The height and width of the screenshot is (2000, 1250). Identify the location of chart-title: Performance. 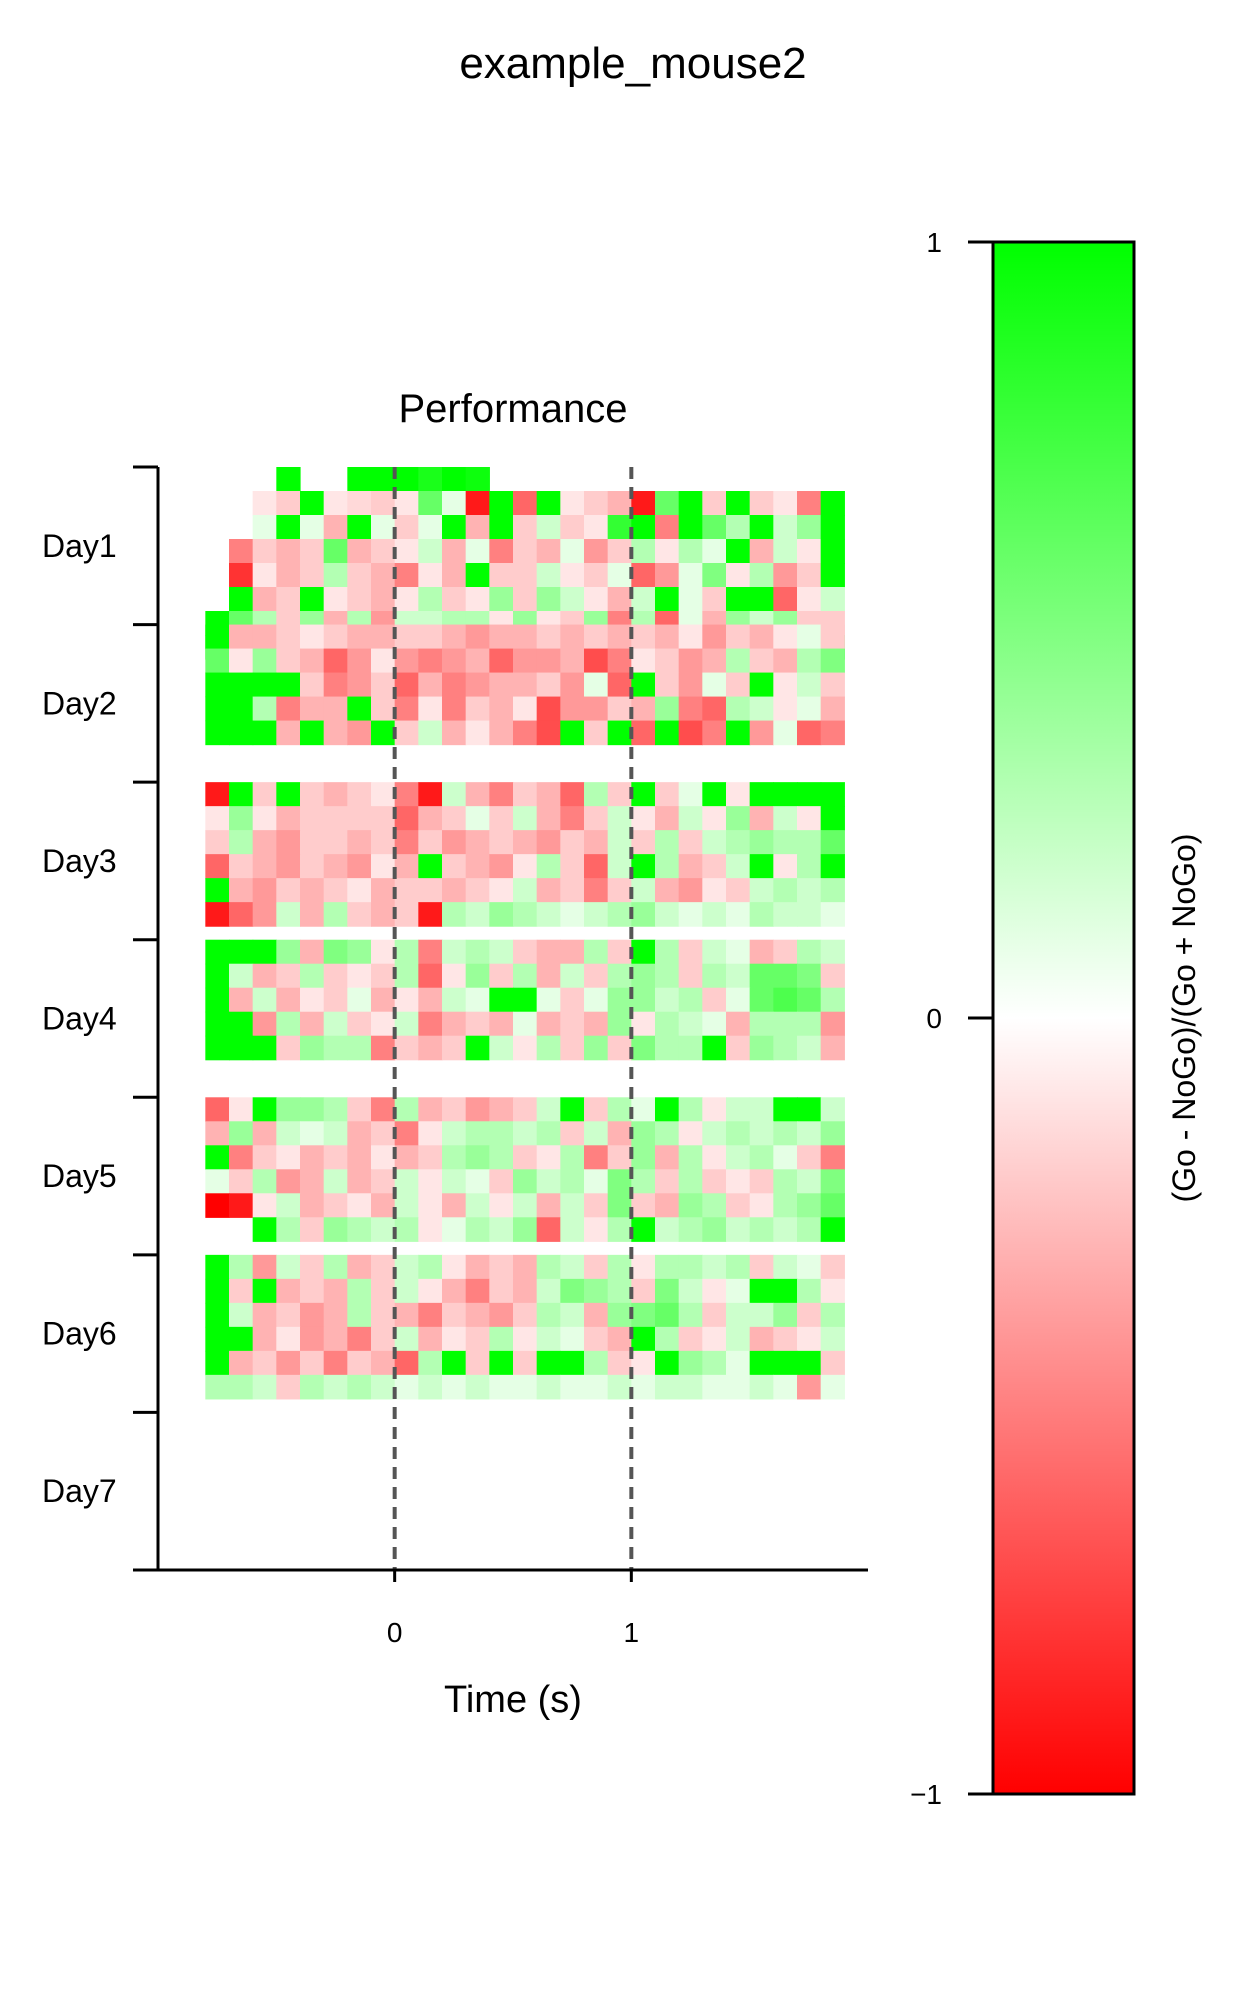
(513, 409).